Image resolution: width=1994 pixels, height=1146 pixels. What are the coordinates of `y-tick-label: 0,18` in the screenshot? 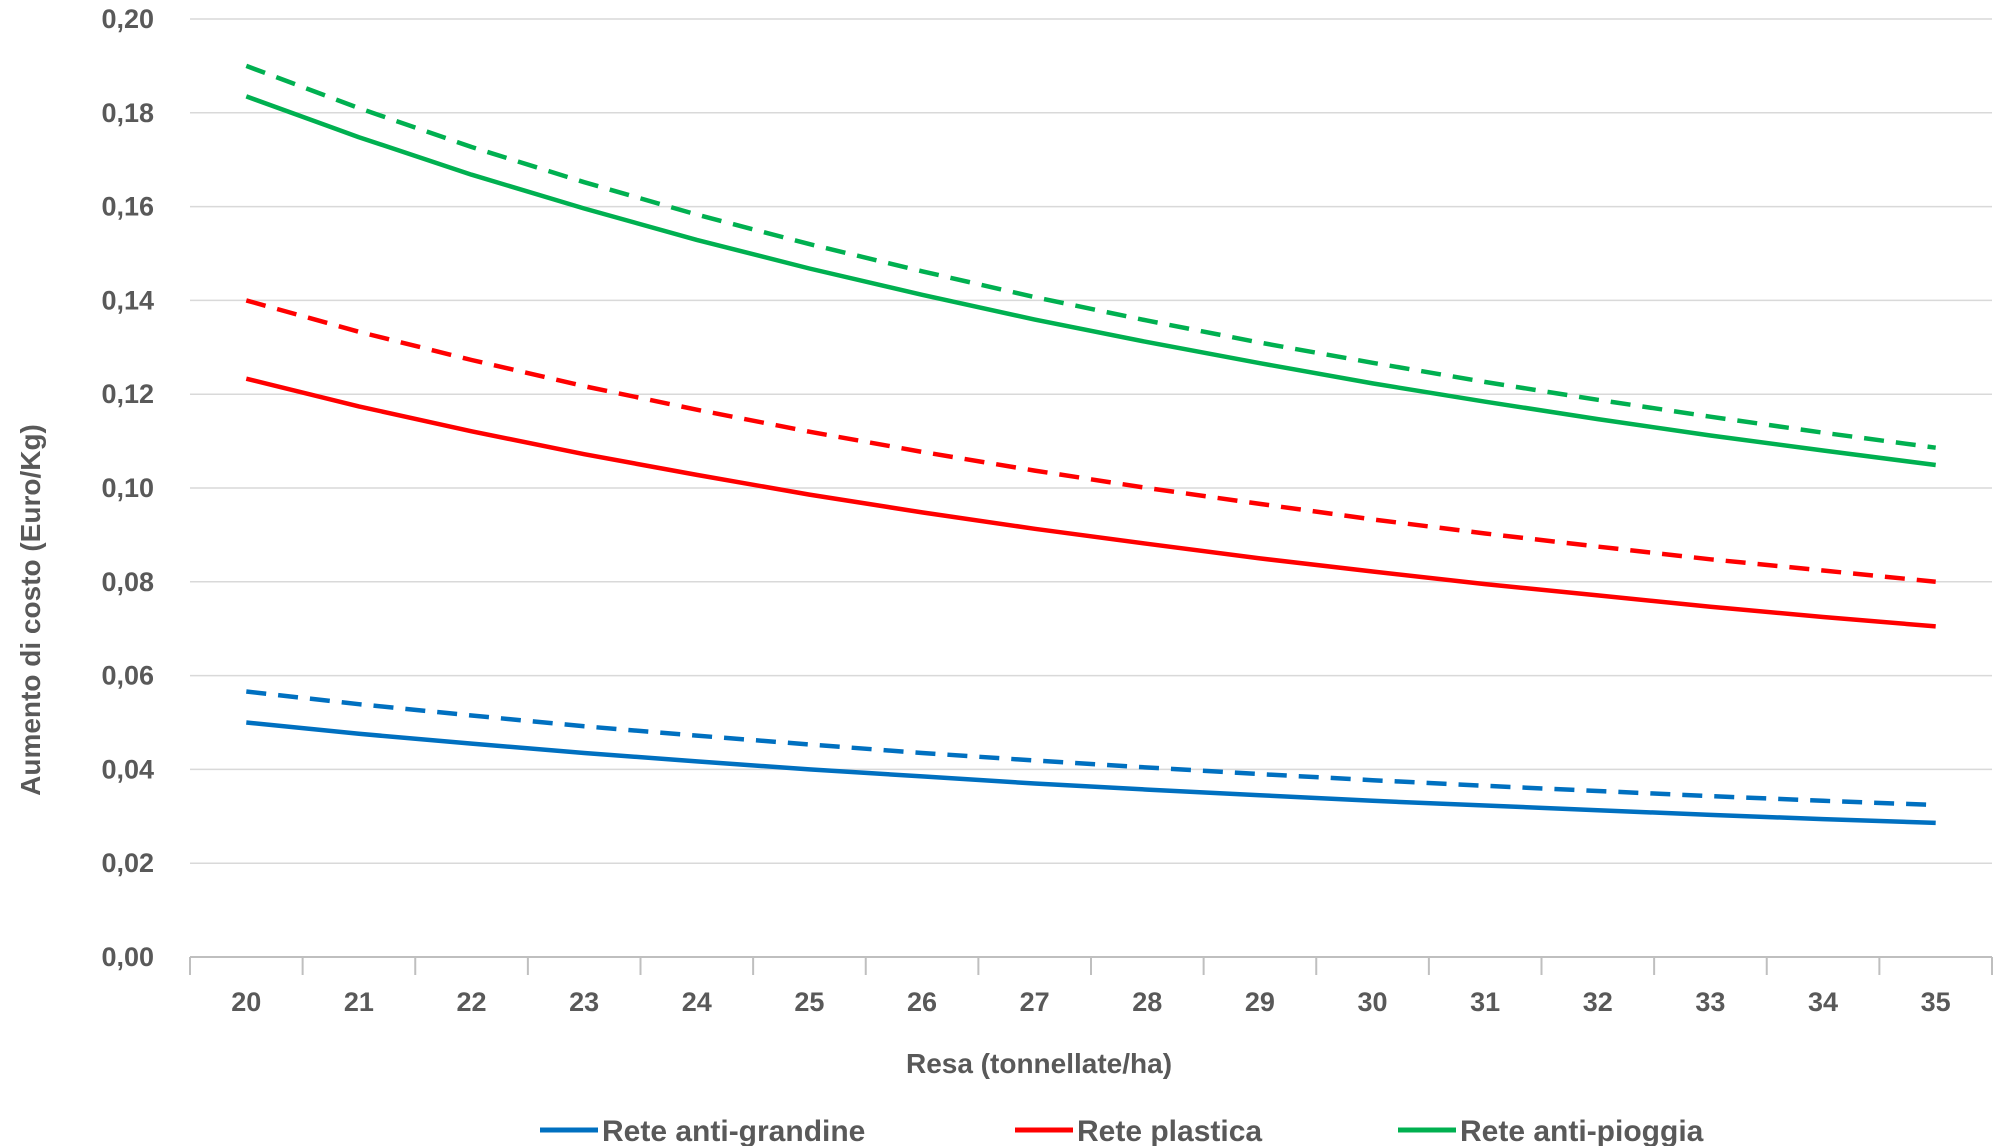 It's located at (127, 113).